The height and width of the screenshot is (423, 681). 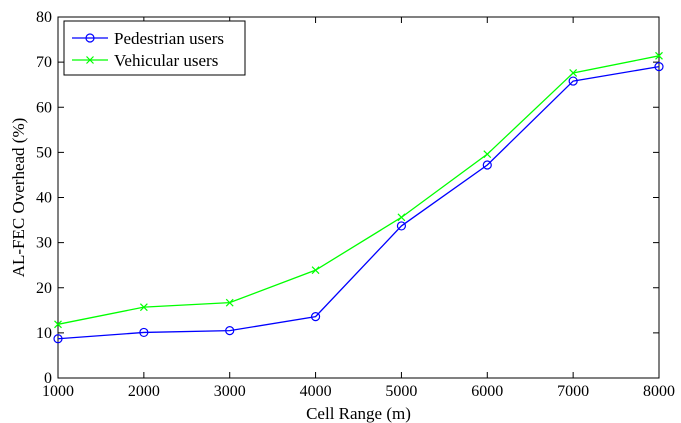 What do you see at coordinates (487, 391) in the screenshot?
I see `x-tick-label: 6000` at bounding box center [487, 391].